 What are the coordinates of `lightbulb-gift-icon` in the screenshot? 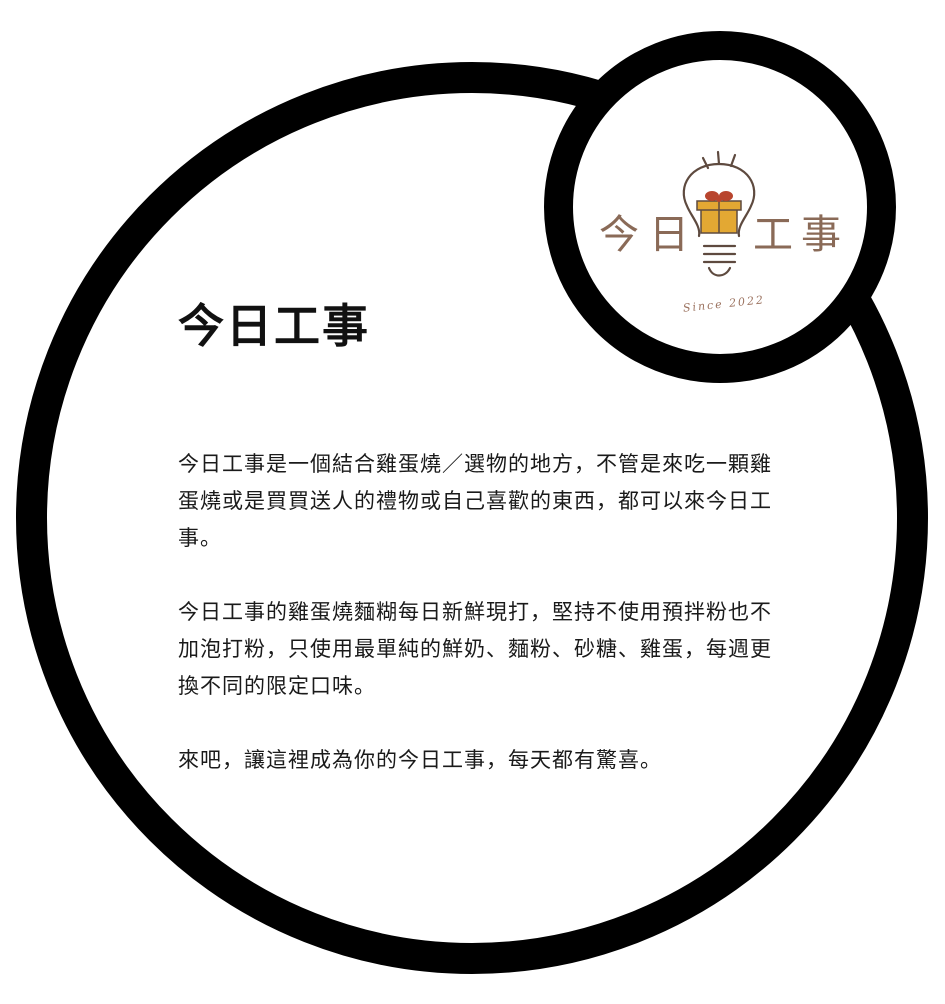 It's located at (719, 213).